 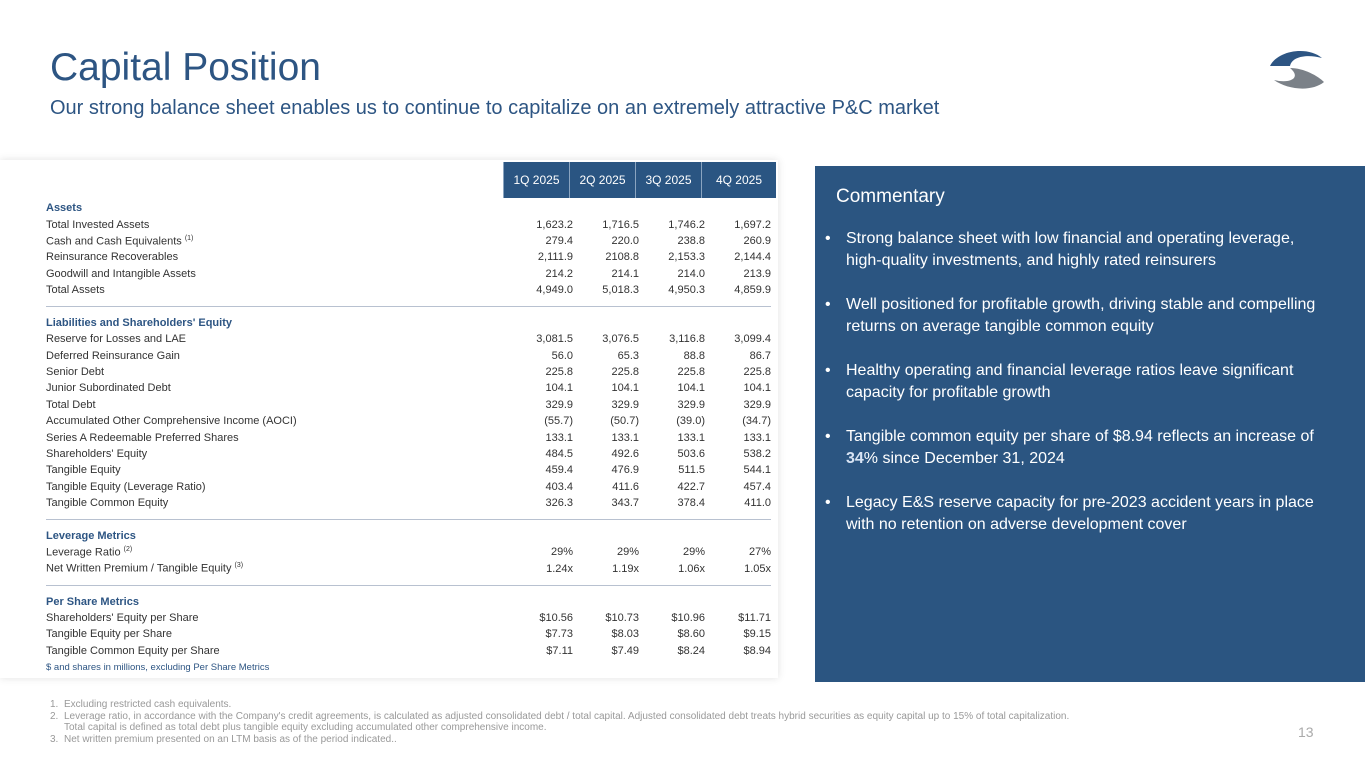 What do you see at coordinates (276, 503) in the screenshot?
I see `row-label: Tangible Common Equity` at bounding box center [276, 503].